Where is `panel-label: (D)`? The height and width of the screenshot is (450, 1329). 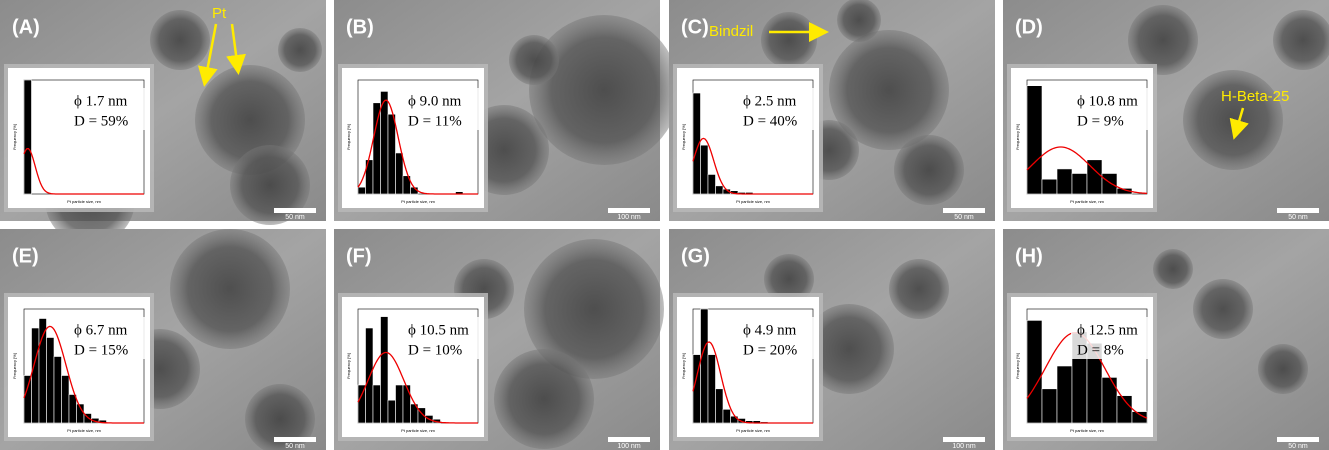
panel-label: (D) is located at coordinates (1029, 27).